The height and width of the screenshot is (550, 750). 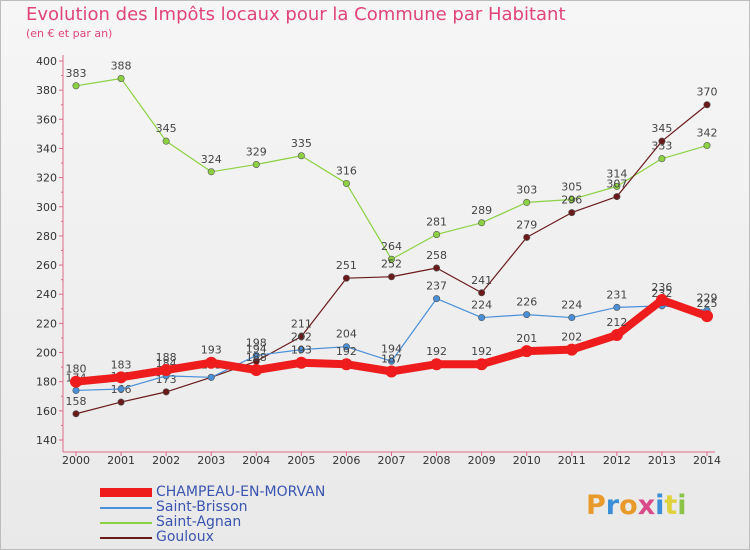 I want to click on data-label: 237, so click(x=436, y=286).